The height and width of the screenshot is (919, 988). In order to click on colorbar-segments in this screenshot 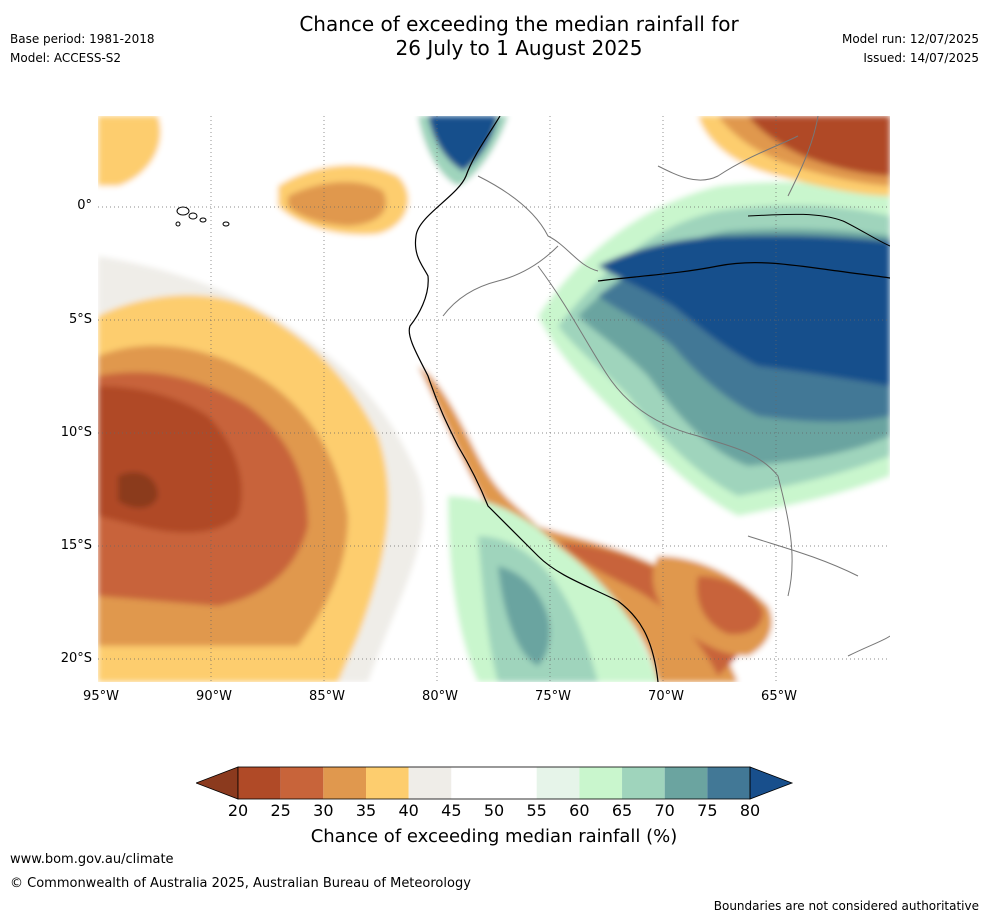, I will do `click(495, 783)`.